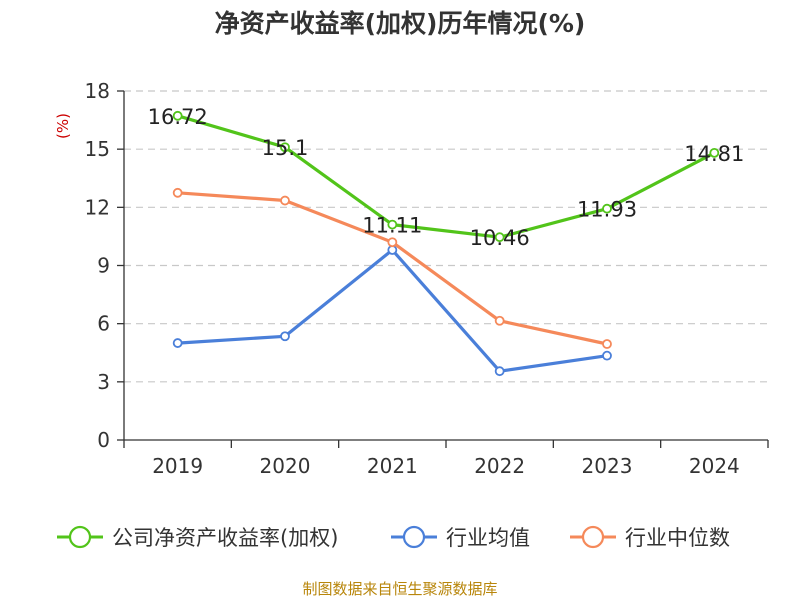 The image size is (800, 600). What do you see at coordinates (488, 538) in the screenshot?
I see `legend-label-1: 行业均值` at bounding box center [488, 538].